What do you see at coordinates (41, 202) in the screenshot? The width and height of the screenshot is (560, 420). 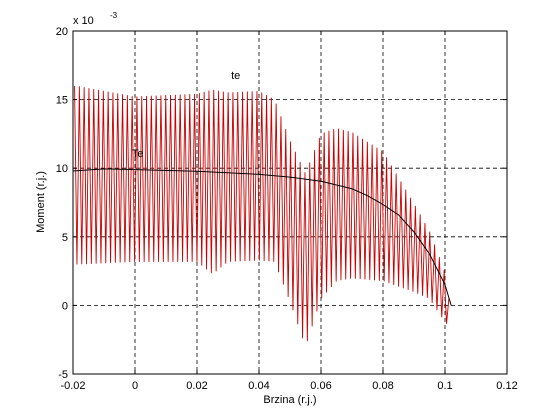 I see `y-axis-label: Moment (r.j.)` at bounding box center [41, 202].